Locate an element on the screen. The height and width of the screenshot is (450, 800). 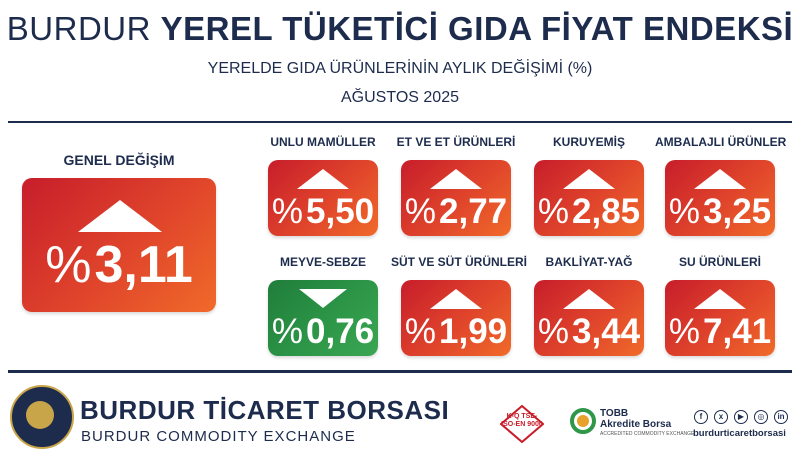
category-card: %0,76 is located at coordinates (323, 318).